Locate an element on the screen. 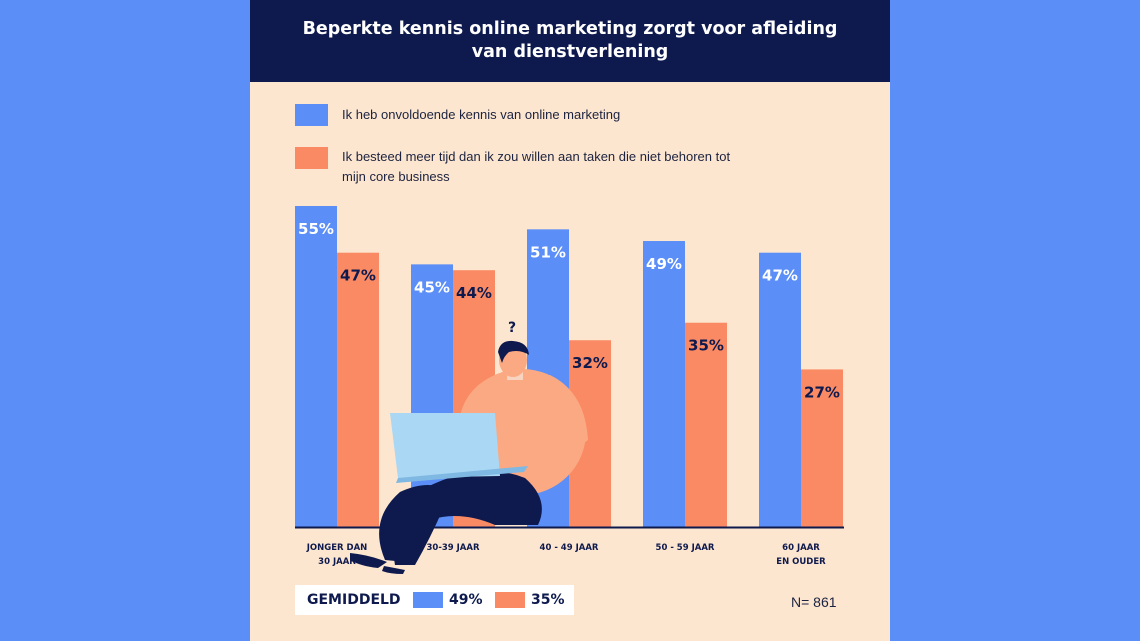 The height and width of the screenshot is (641, 1140). average-label: GEMIDDELD is located at coordinates (354, 600).